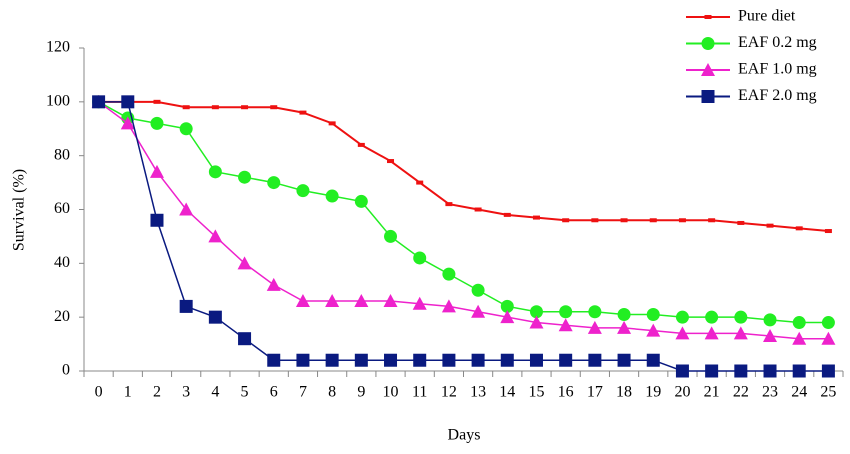 This screenshot has height=454, width=850. What do you see at coordinates (62, 316) in the screenshot?
I see `y-tick-label: 20` at bounding box center [62, 316].